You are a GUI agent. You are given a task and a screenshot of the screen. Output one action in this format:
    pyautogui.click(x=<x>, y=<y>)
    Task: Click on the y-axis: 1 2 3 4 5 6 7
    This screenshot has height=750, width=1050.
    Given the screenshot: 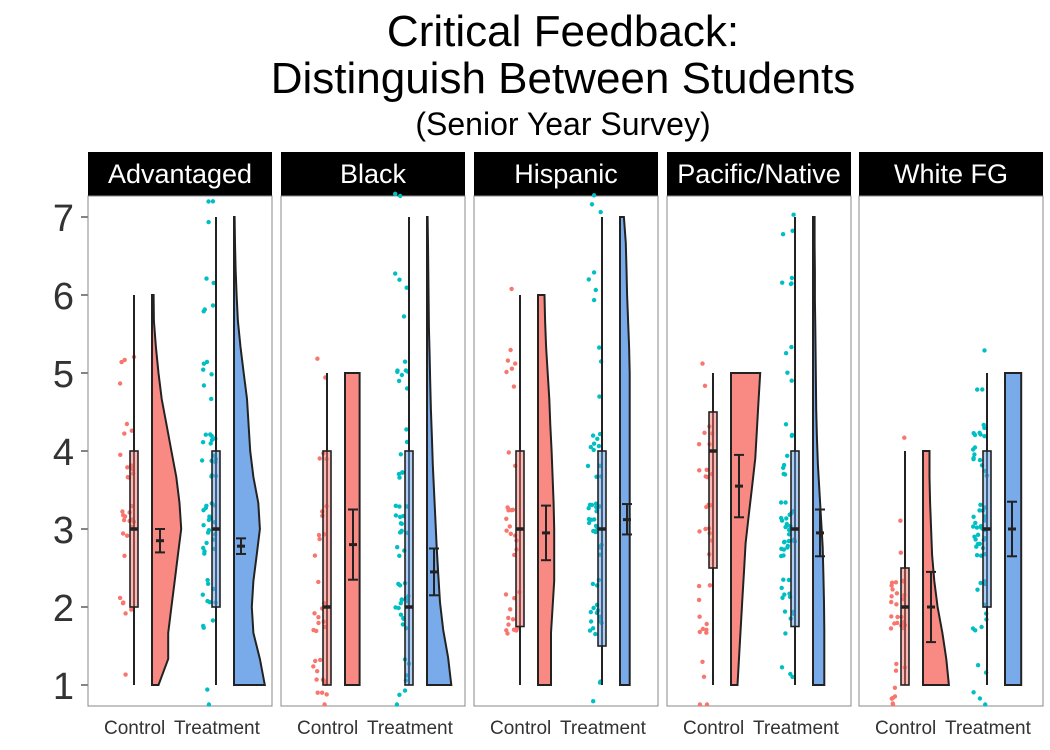 What is the action you would take?
    pyautogui.click(x=70, y=453)
    